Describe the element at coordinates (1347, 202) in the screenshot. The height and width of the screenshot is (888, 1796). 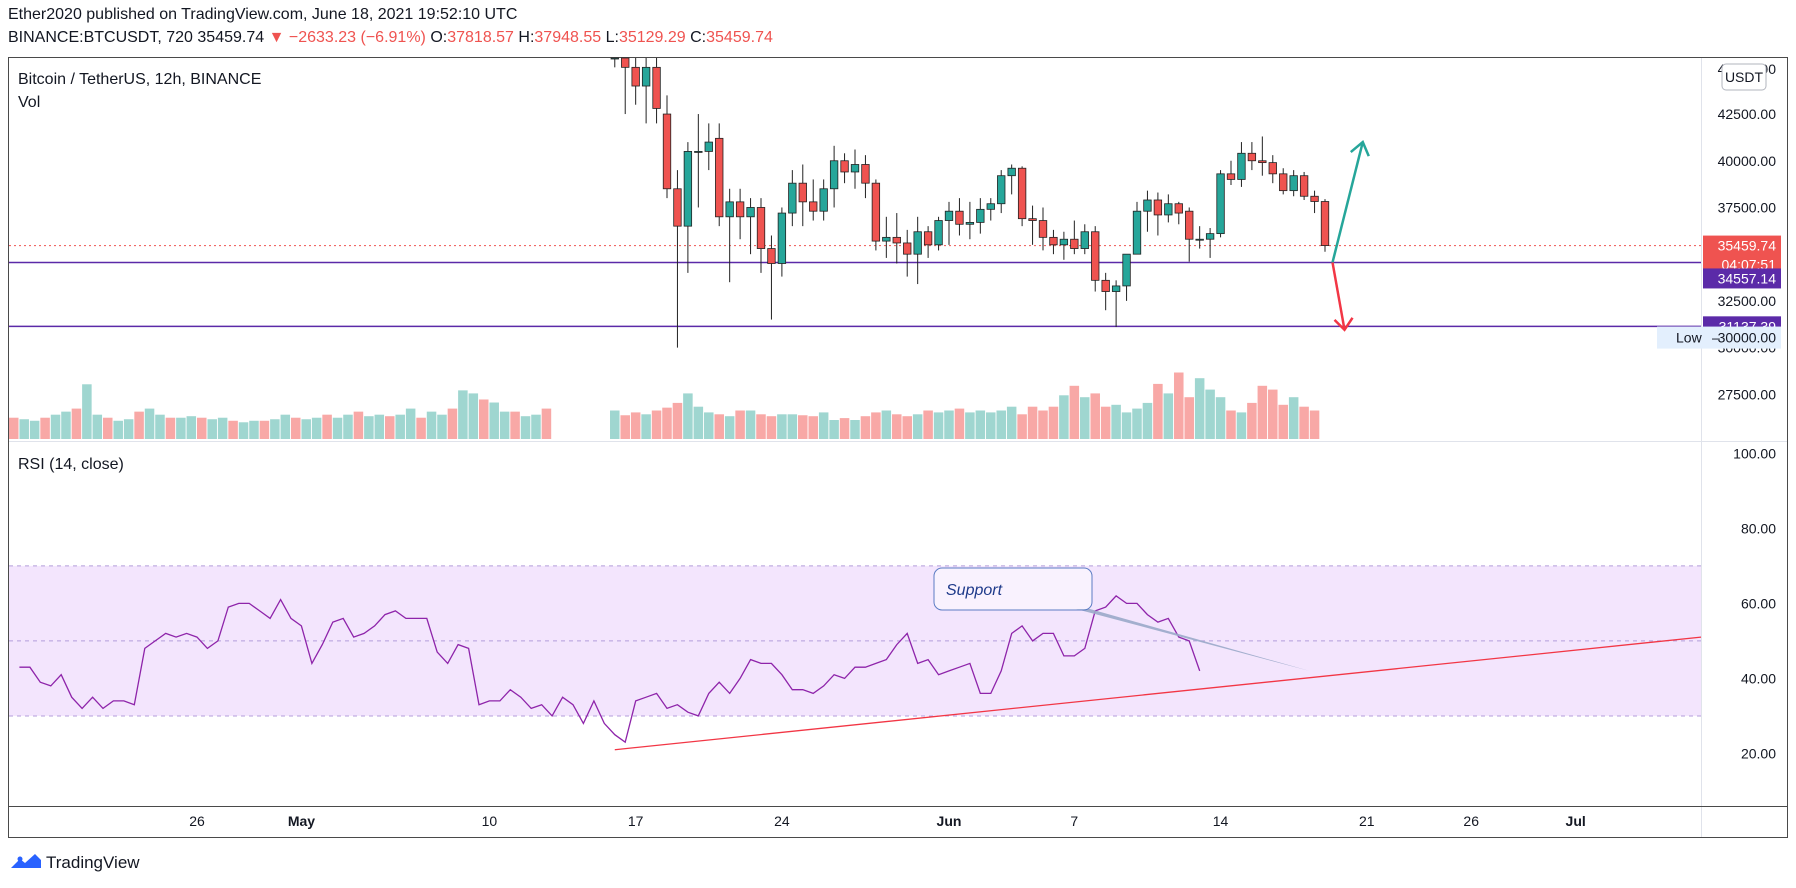
I see `bullish-arrow-shaft` at that location.